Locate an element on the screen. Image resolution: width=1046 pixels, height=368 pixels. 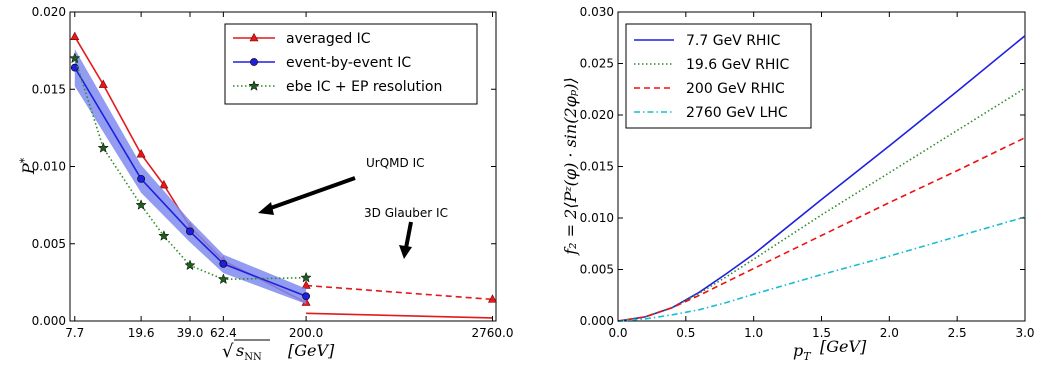
right-x-axis-title: pT [GeV] is located at coordinates (830, 350).